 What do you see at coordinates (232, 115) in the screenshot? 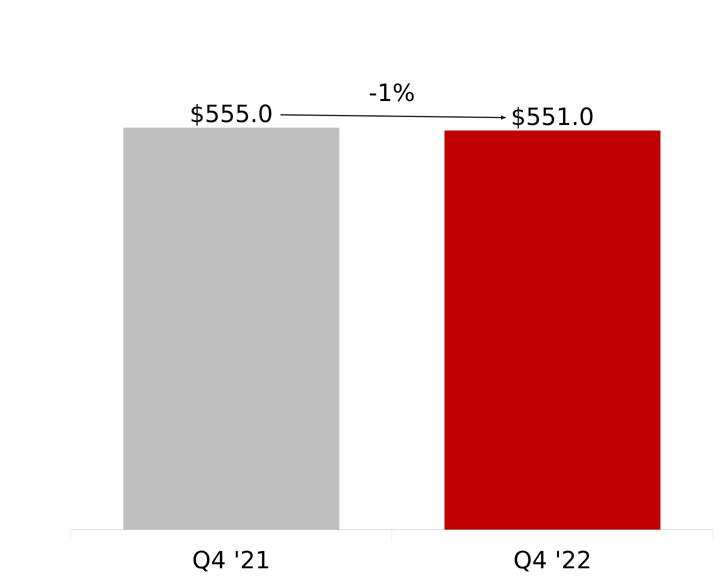
I see `data-label: $555.0` at bounding box center [232, 115].